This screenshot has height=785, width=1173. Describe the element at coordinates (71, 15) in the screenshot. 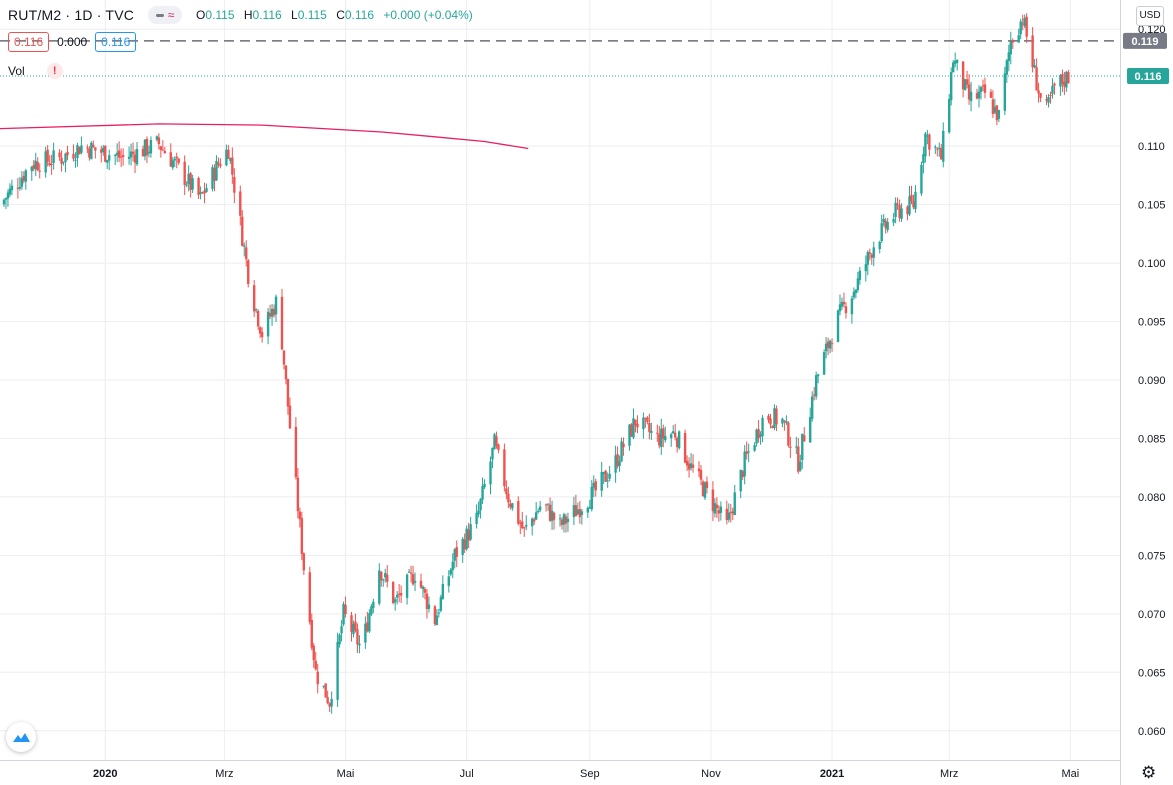

I see `symbol-title: RUT/M2 · 1D · TVC` at that location.